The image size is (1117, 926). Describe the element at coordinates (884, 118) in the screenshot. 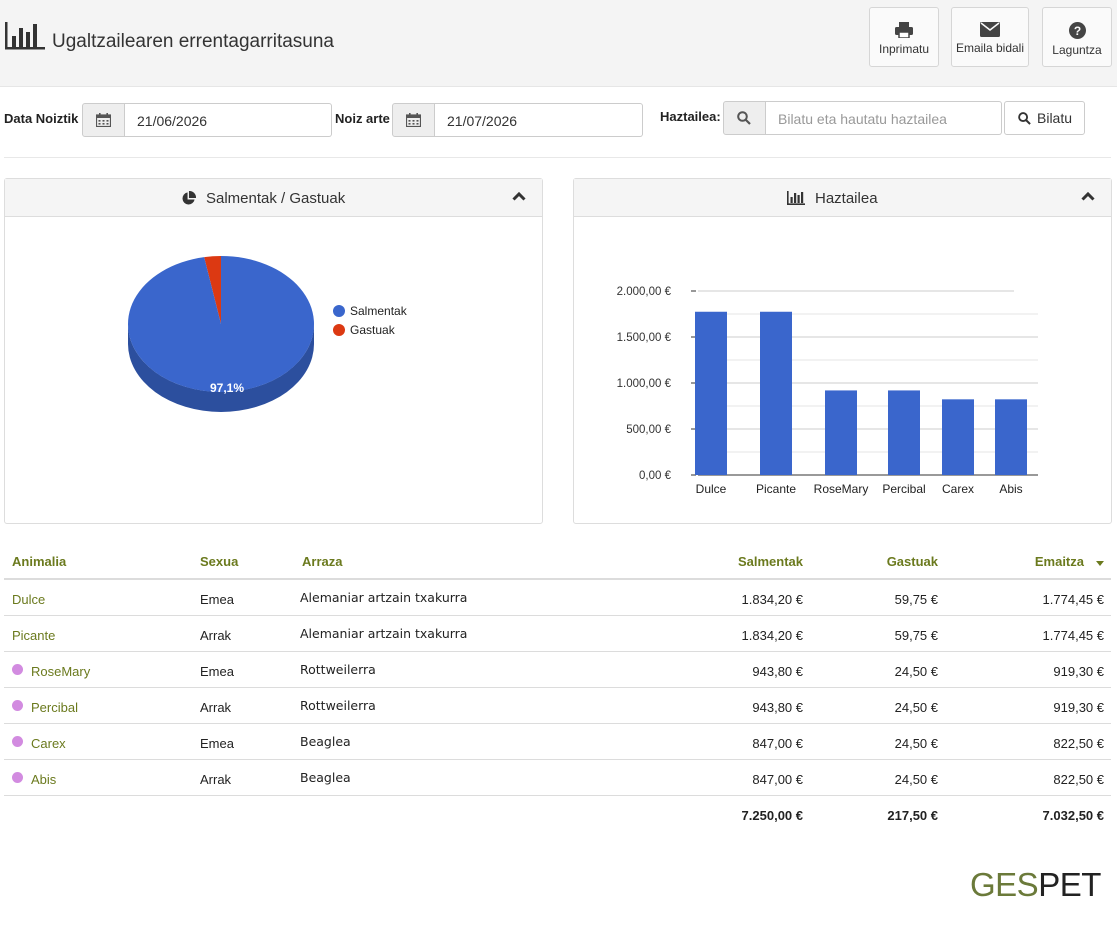

I see `breeder-search-input: Bilatu eta hautatu haztailea` at that location.